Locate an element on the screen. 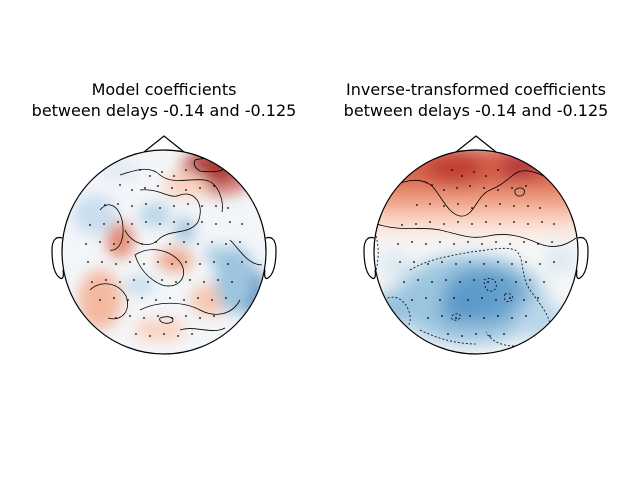 Image resolution: width=640 pixels, height=480 pixels. panel1-title-line1: Model coefficients is located at coordinates (164, 89).